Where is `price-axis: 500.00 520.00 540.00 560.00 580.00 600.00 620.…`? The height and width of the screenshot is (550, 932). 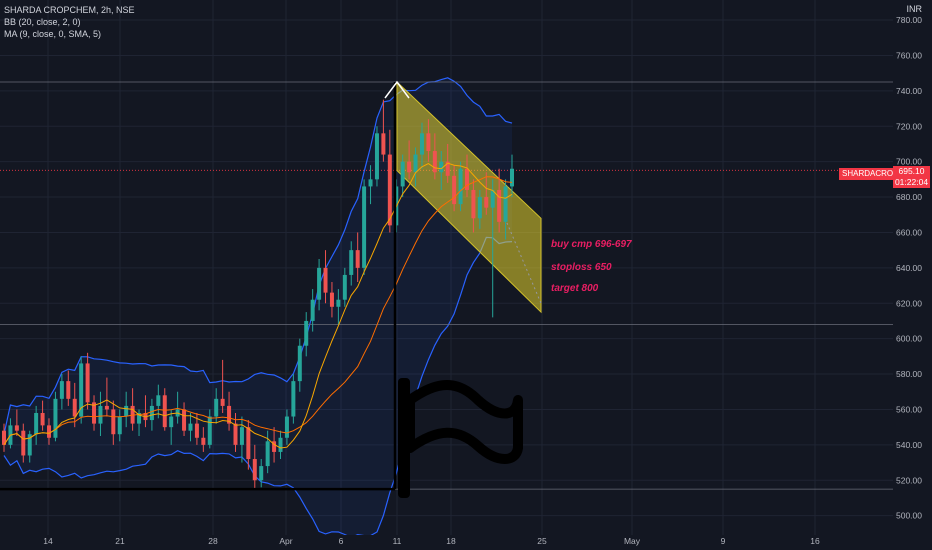
price-axis: 500.00 520.00 540.00 560.00 580.00 600.00 620.… is located at coordinates (912, 275).